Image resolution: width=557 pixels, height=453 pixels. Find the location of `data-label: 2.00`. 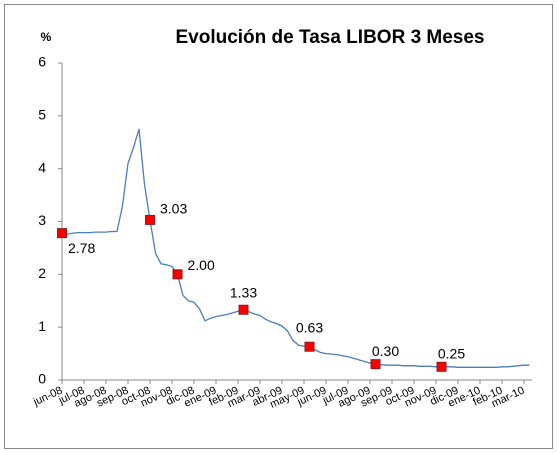

data-label: 2.00 is located at coordinates (201, 265).